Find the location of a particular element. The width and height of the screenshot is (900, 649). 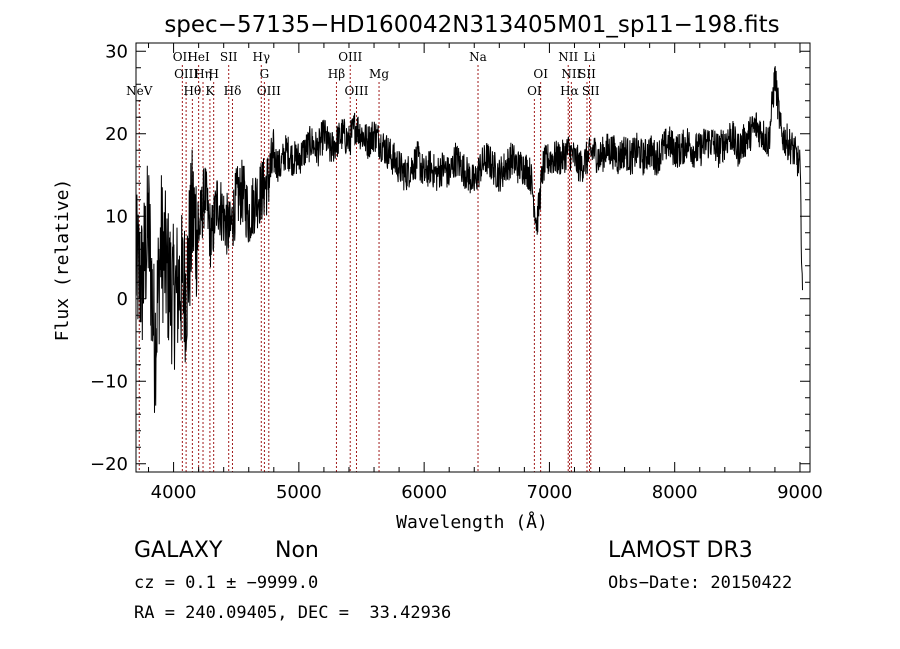

spectral-line-label: NeV is located at coordinates (139, 91).